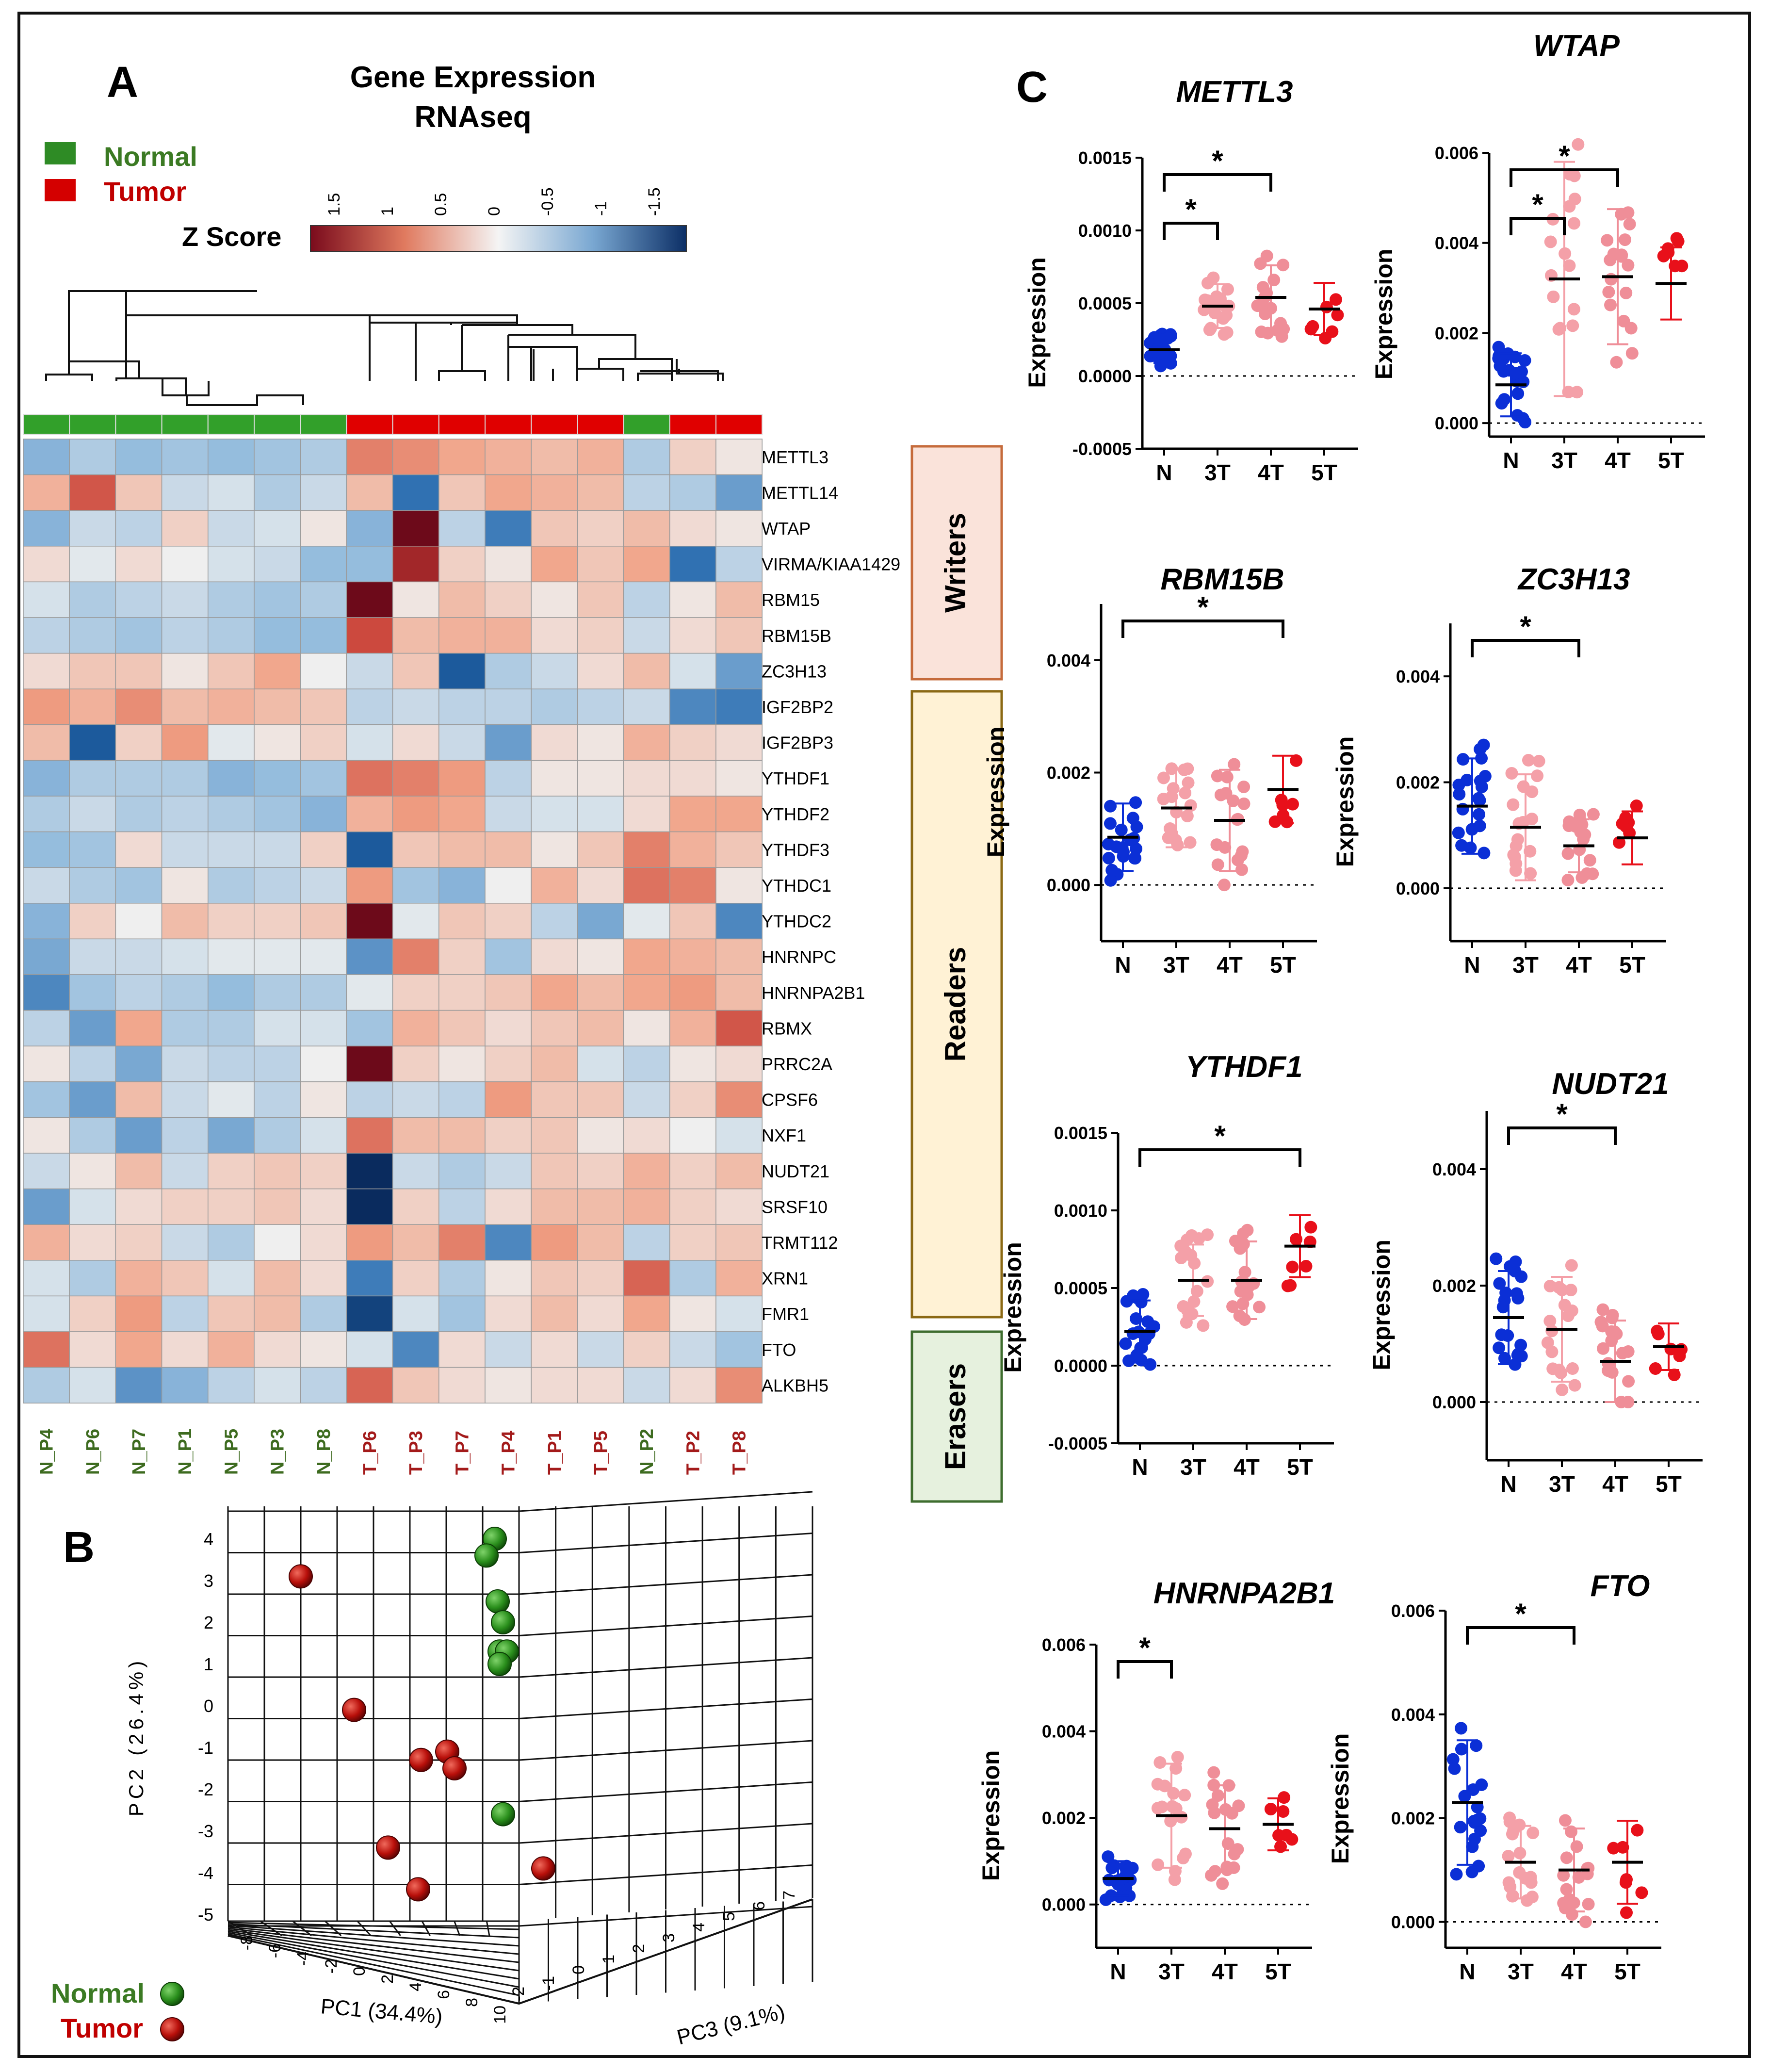 The width and height of the screenshot is (1770, 2072). What do you see at coordinates (494, 201) in the screenshot?
I see `zscore-ticks: 1.5 1 0.5 0 -0.5 -1 -1.5` at bounding box center [494, 201].